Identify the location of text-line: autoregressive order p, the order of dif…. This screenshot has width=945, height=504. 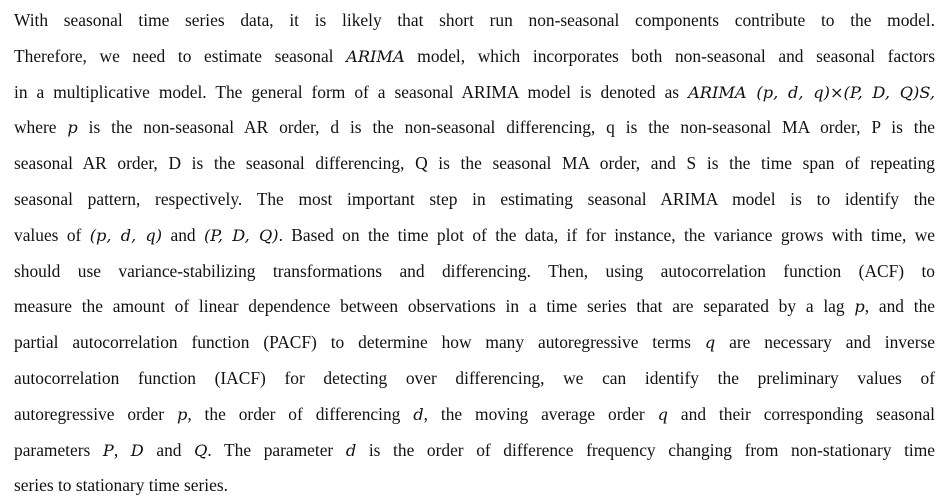
(474, 415).